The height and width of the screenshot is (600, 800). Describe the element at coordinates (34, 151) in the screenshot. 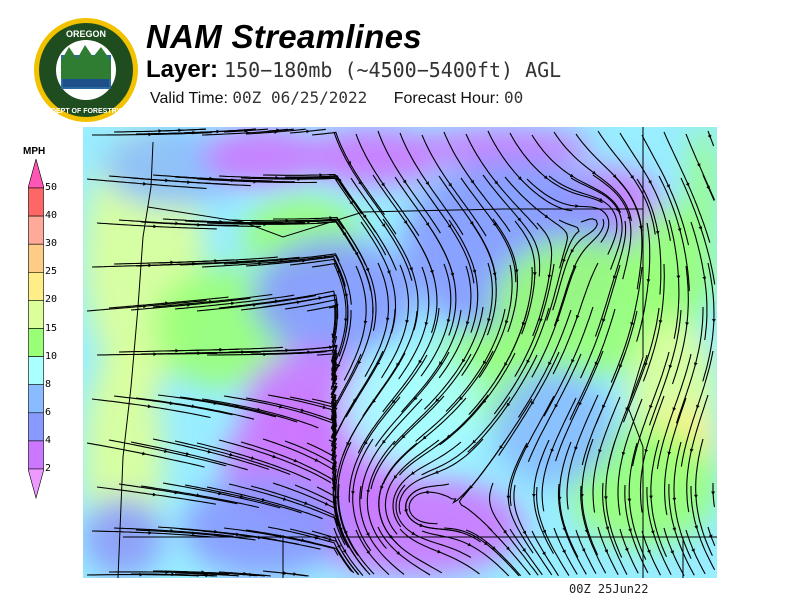

I see `colorbar-unit: MPH` at that location.